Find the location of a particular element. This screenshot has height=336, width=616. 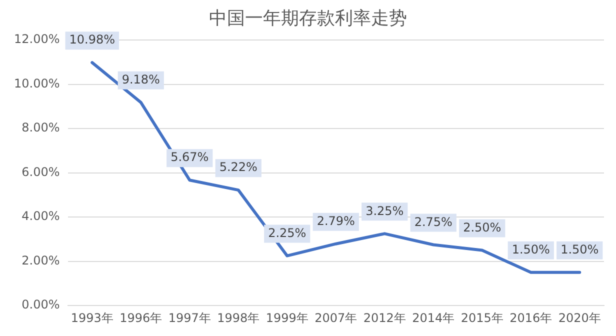

data-label: 10.98% is located at coordinates (92, 39).